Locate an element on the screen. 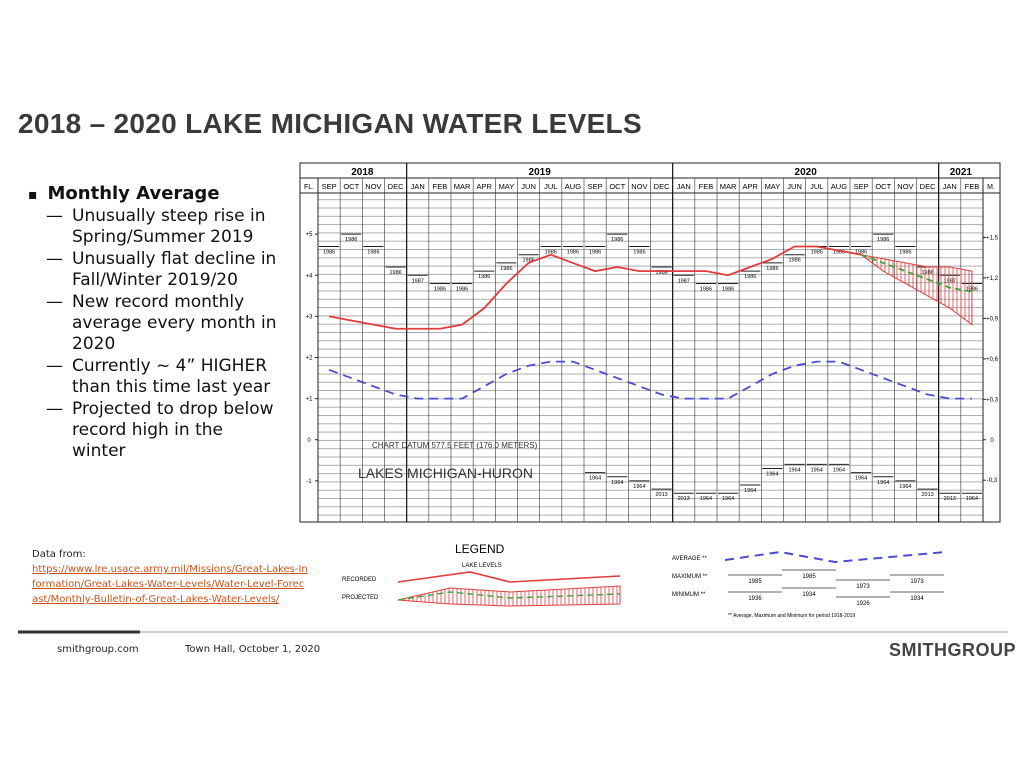  month-label: AUG is located at coordinates (839, 186).